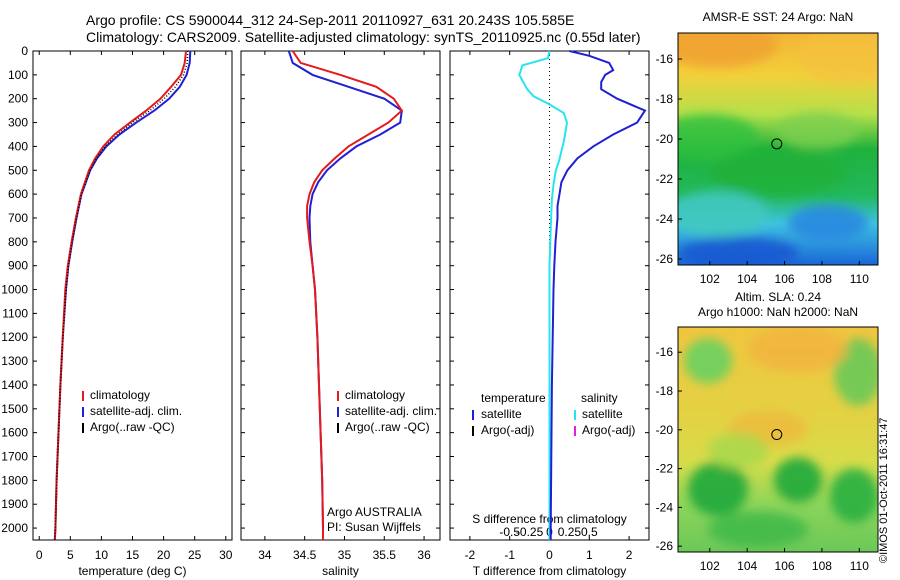  Describe the element at coordinates (14, 528) in the screenshot. I see `y-tick-label: 2000` at that location.